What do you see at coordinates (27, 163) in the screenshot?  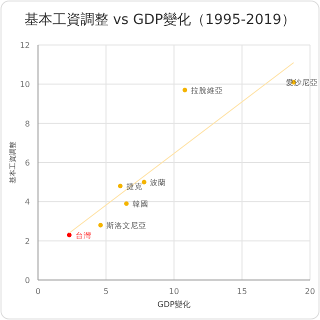 I see `y-tick-label: 6` at bounding box center [27, 163].